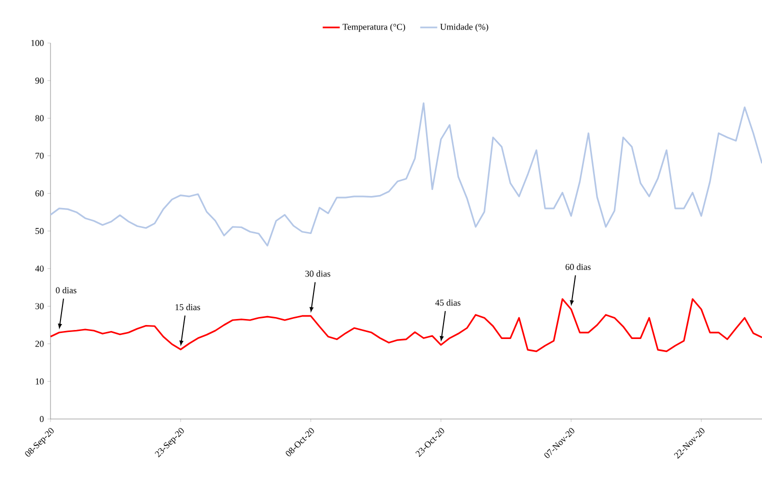 This screenshot has width=762, height=483. What do you see at coordinates (374, 28) in the screenshot?
I see `legend-label: Temperatura (°C)` at bounding box center [374, 28].